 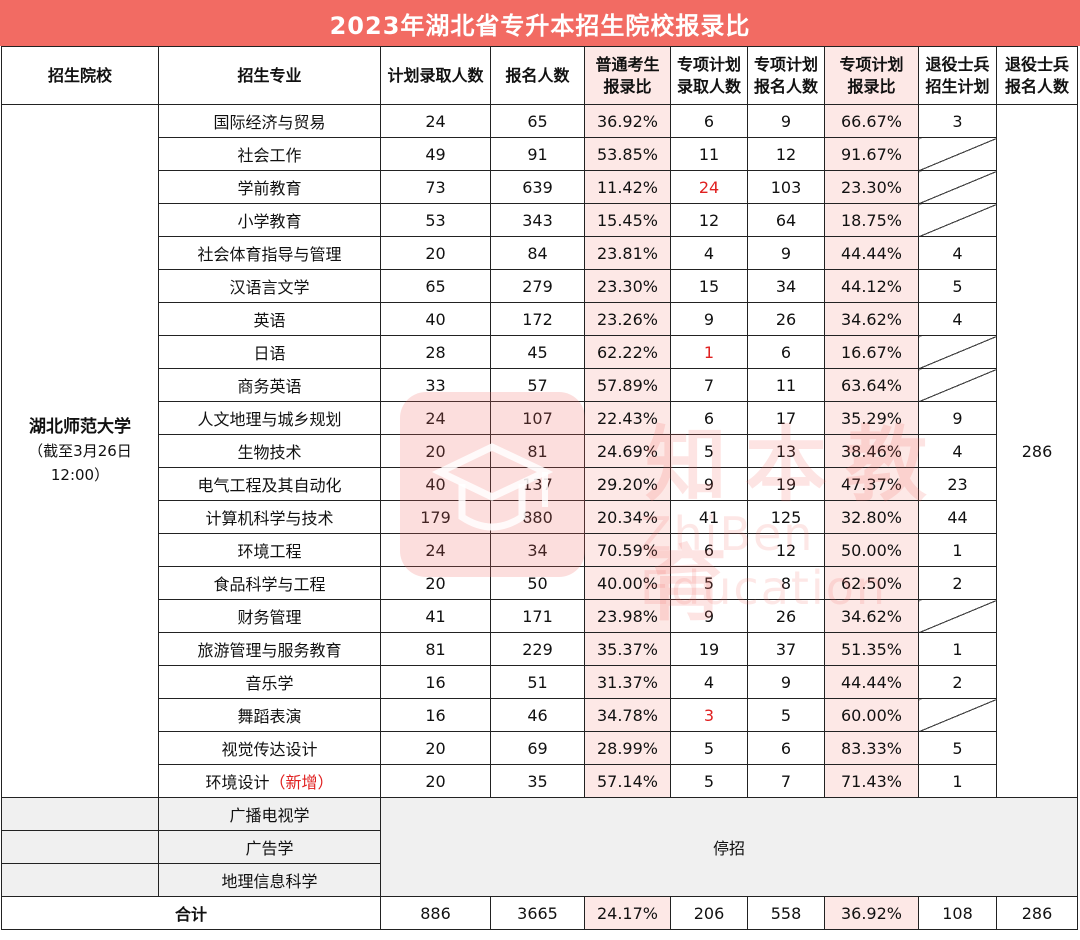 What do you see at coordinates (1037, 75) in the screenshot?
I see `header-veteran-apply: 退役士兵 报名人数` at bounding box center [1037, 75].